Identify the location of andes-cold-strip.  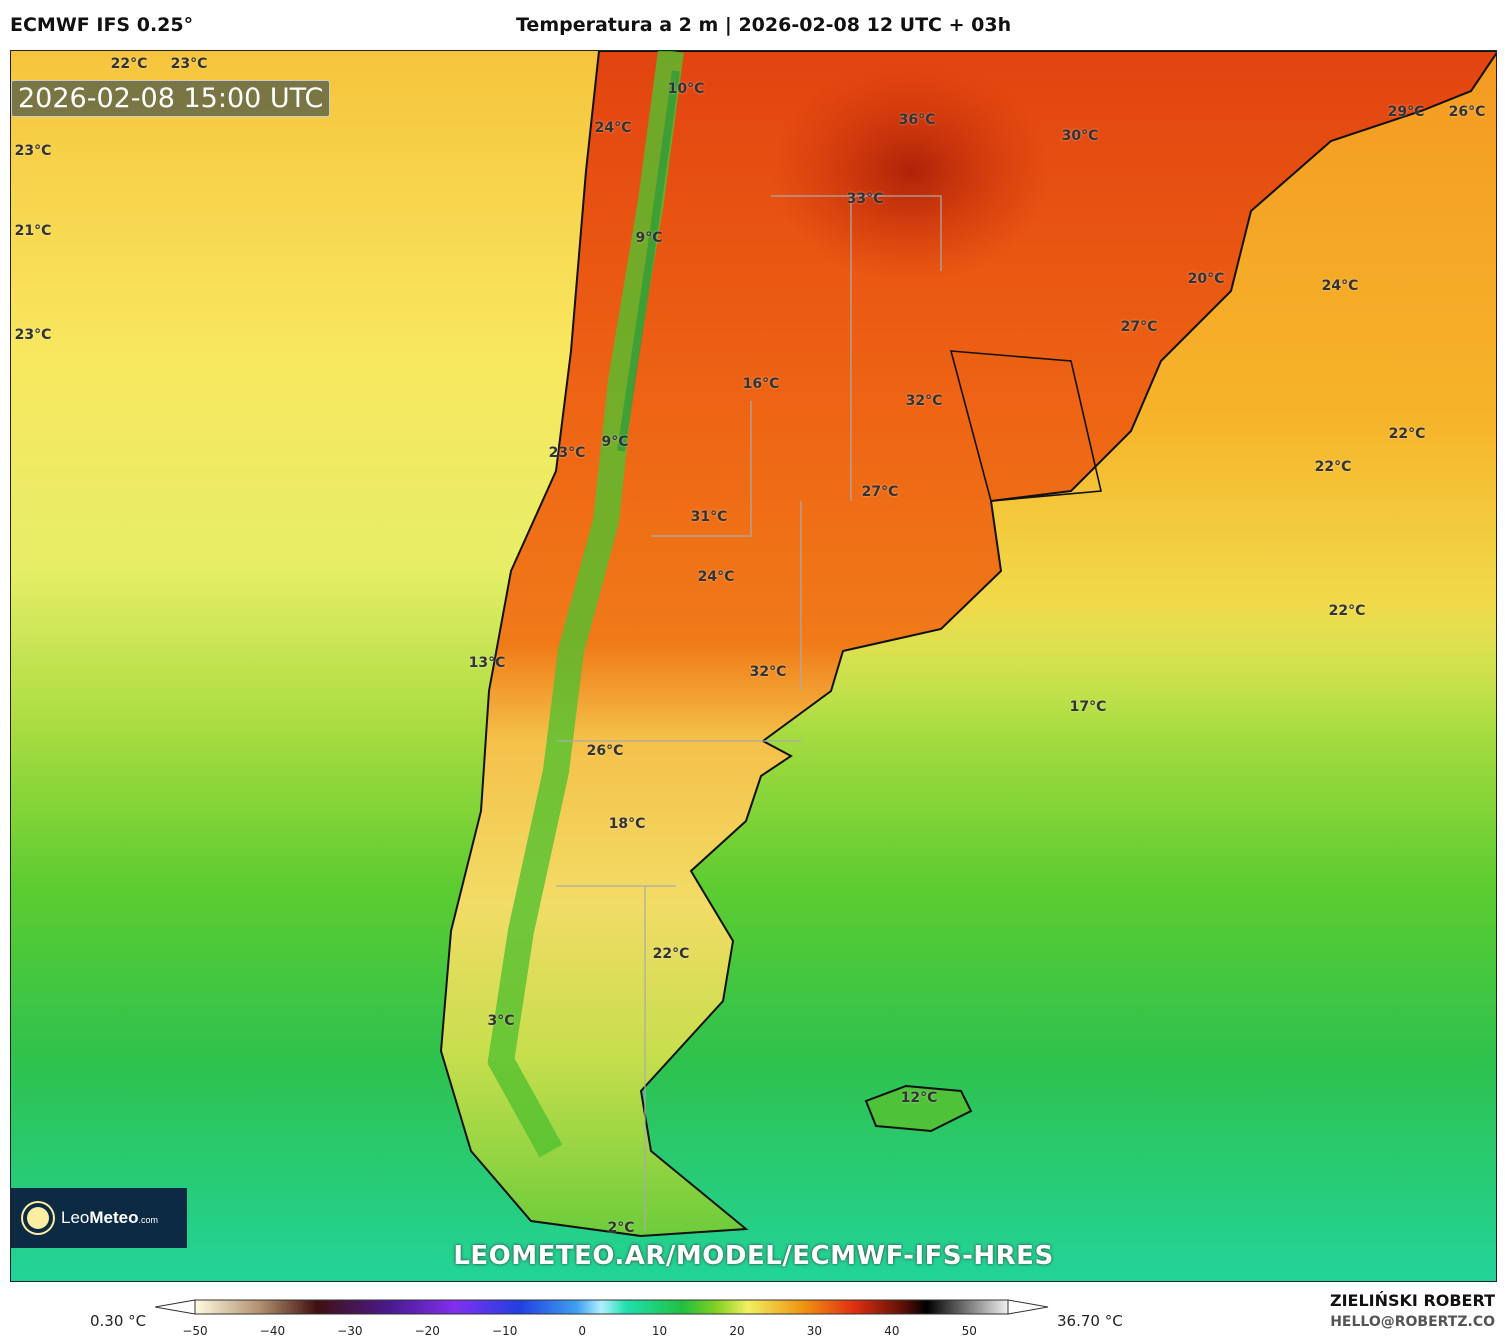
(585, 604).